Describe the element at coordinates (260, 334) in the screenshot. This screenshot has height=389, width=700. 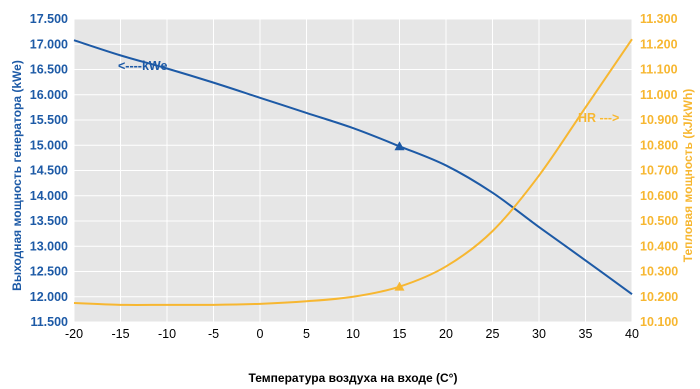
I see `x-tick-label: 0` at that location.